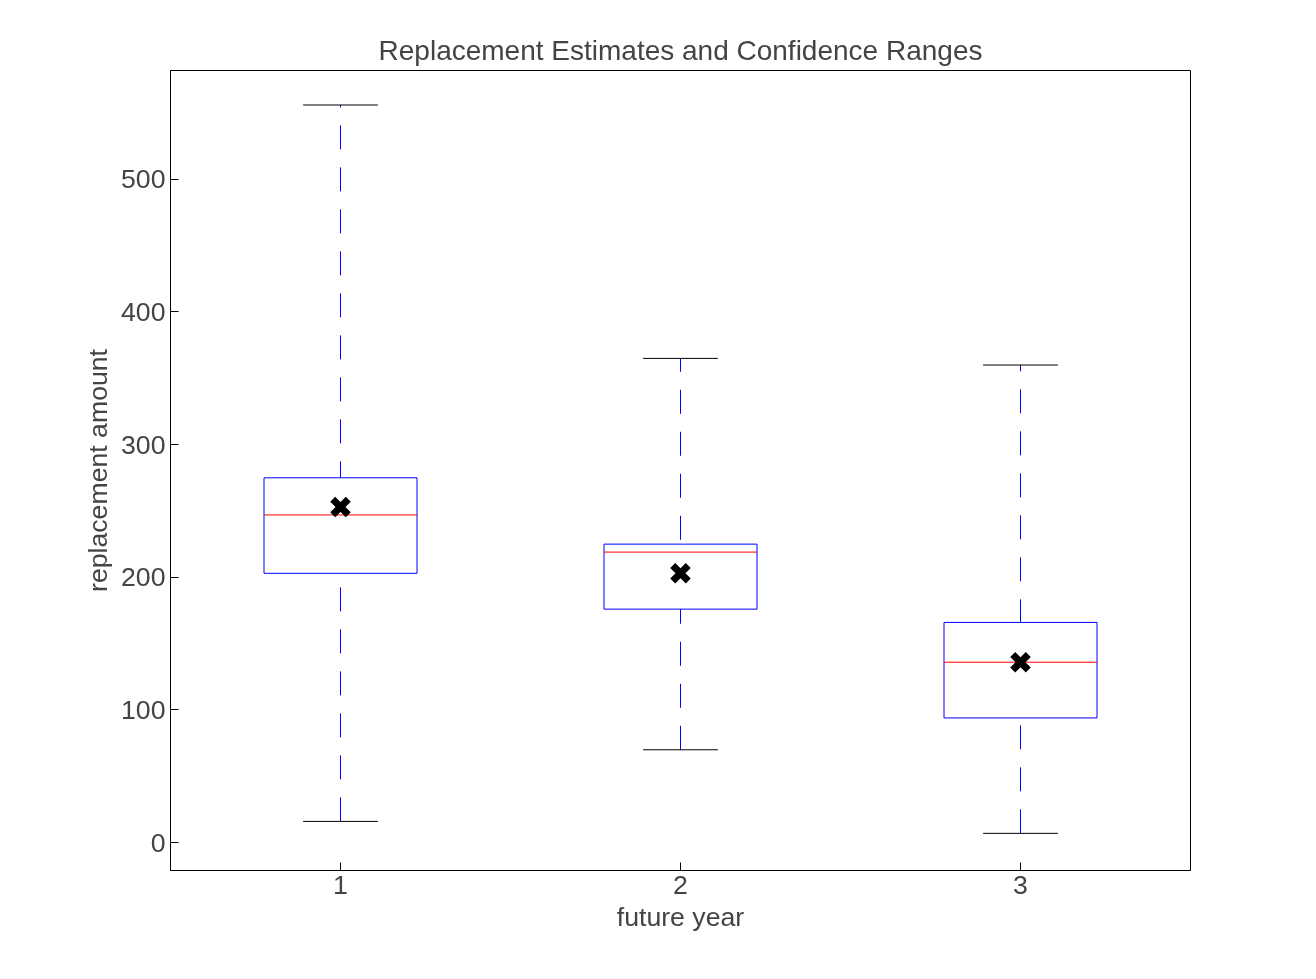  Describe the element at coordinates (158, 842) in the screenshot. I see `y-tick-label: 0` at that location.